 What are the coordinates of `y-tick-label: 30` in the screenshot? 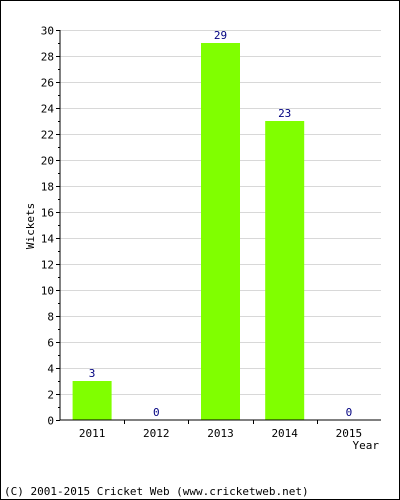 It's located at (47, 31).